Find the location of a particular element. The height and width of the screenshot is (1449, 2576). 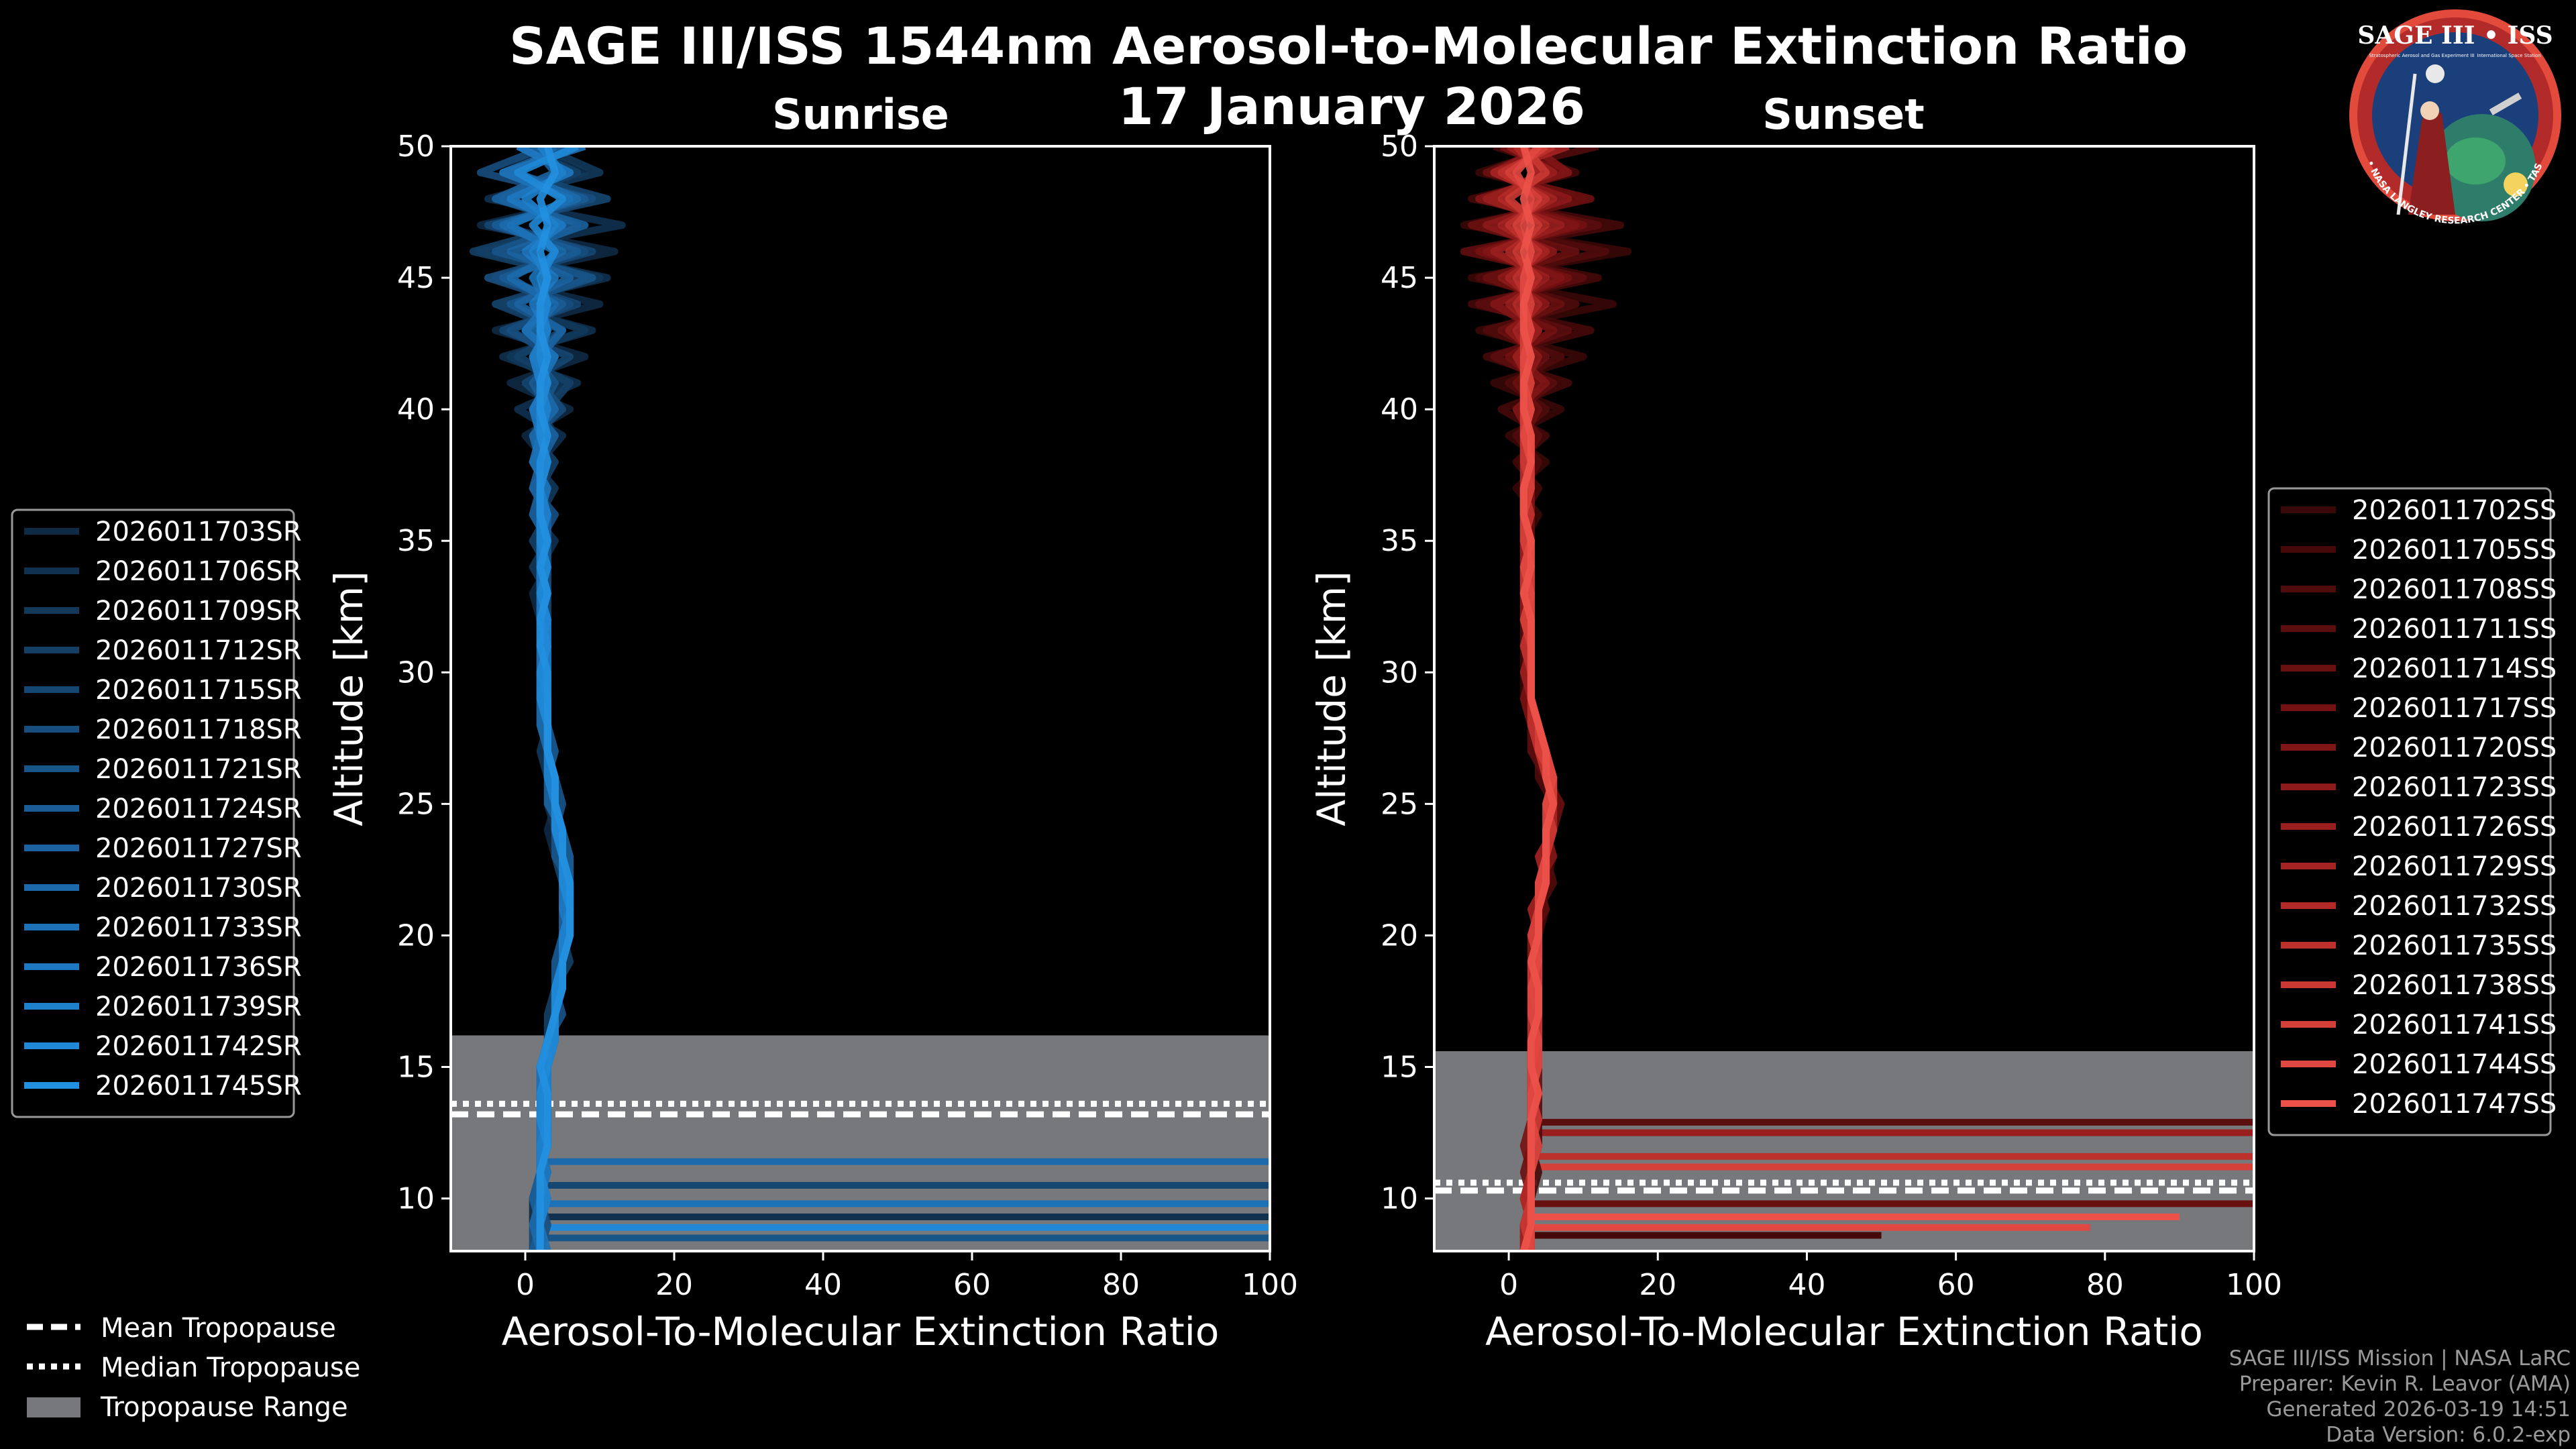

footer-preparer: Preparer: Kevin R. Leavor (AMA) is located at coordinates (2405, 1384).